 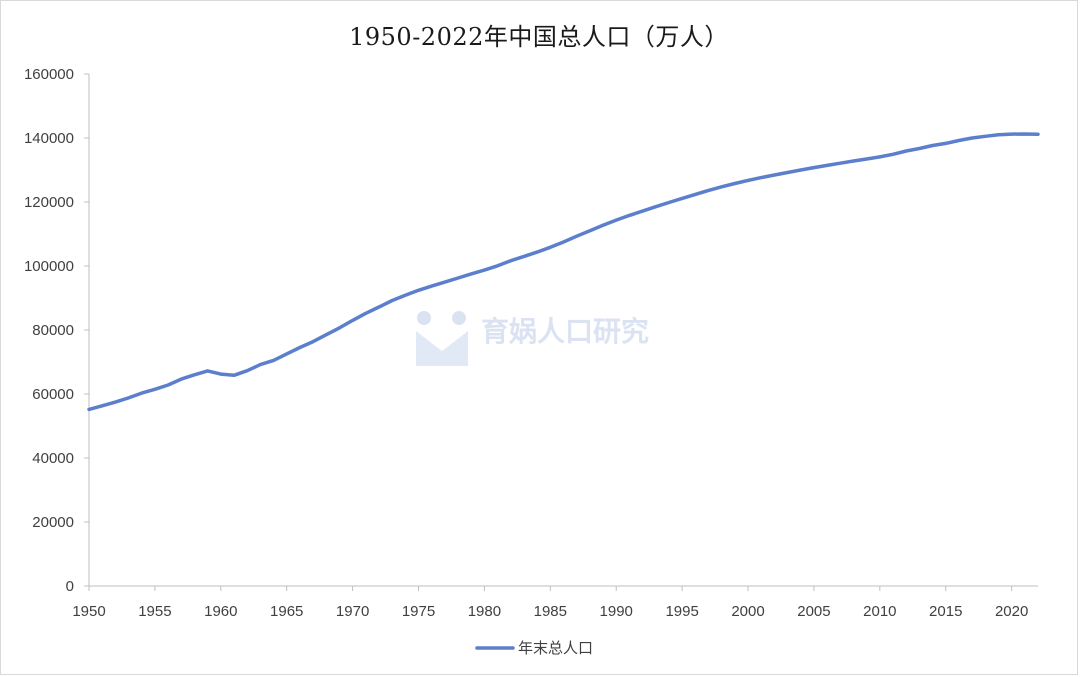 What do you see at coordinates (49, 202) in the screenshot?
I see `y-tick-label: 120000` at bounding box center [49, 202].